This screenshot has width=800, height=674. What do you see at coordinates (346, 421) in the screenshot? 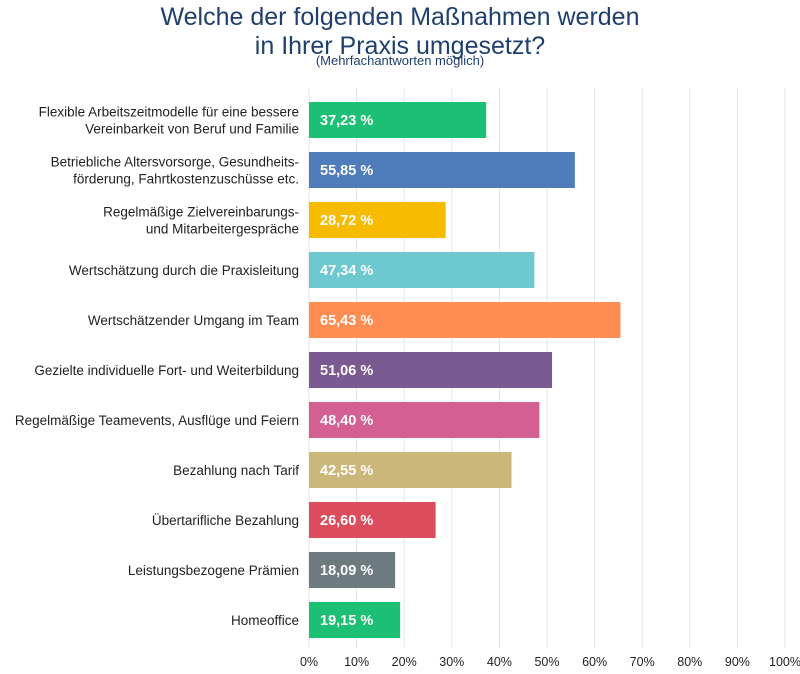
I see `bar-value-label: 48,40 %` at bounding box center [346, 421].